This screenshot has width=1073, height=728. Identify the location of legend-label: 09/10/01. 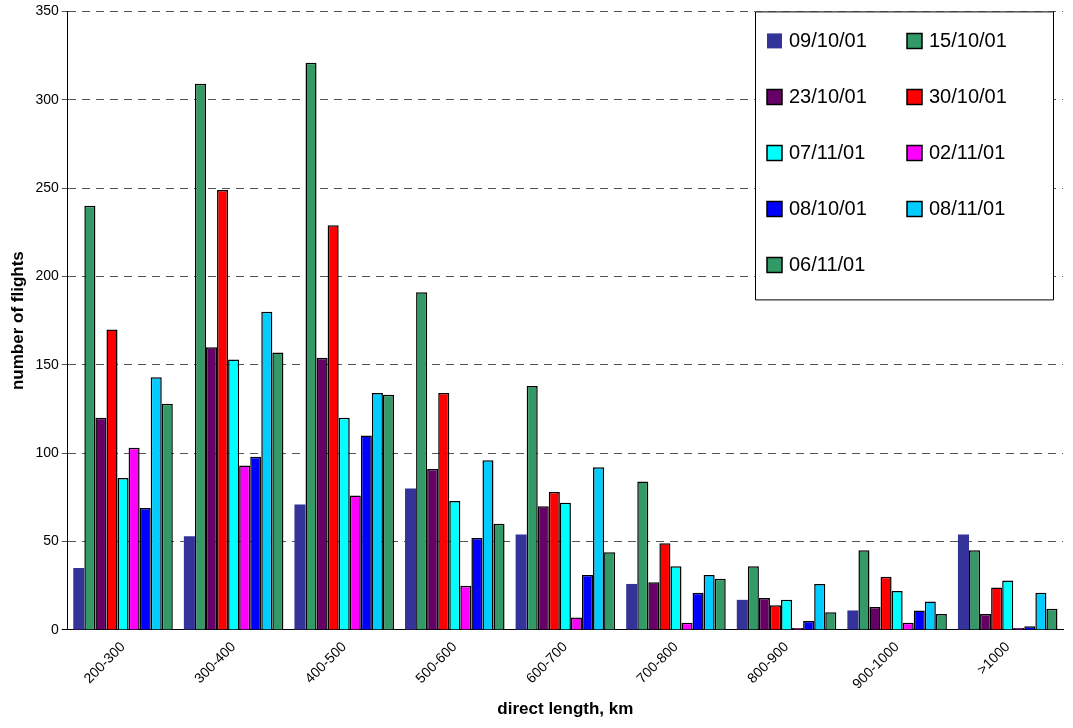
(828, 39).